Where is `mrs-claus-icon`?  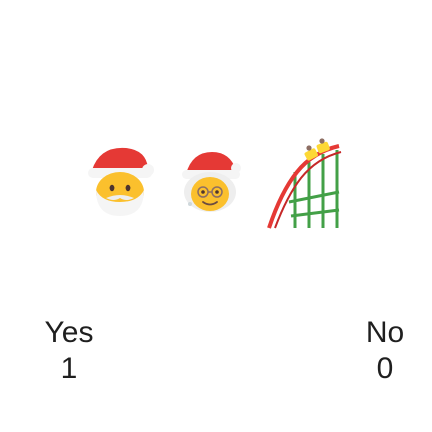 mrs-claus-icon is located at coordinates (211, 182).